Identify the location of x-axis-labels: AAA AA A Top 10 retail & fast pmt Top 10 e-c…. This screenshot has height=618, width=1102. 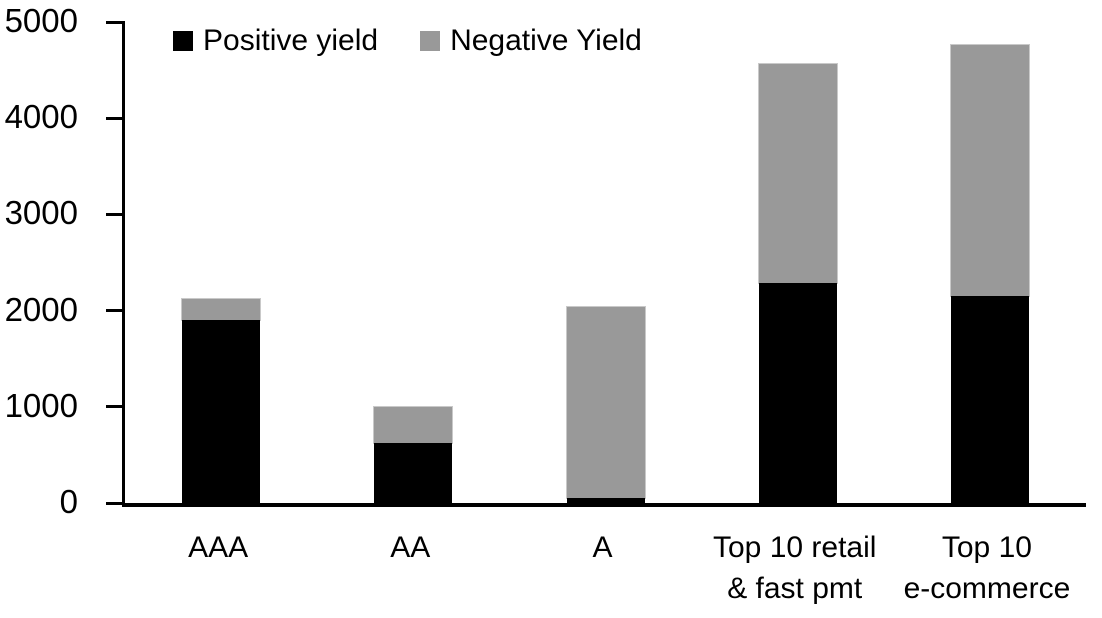
(602, 568).